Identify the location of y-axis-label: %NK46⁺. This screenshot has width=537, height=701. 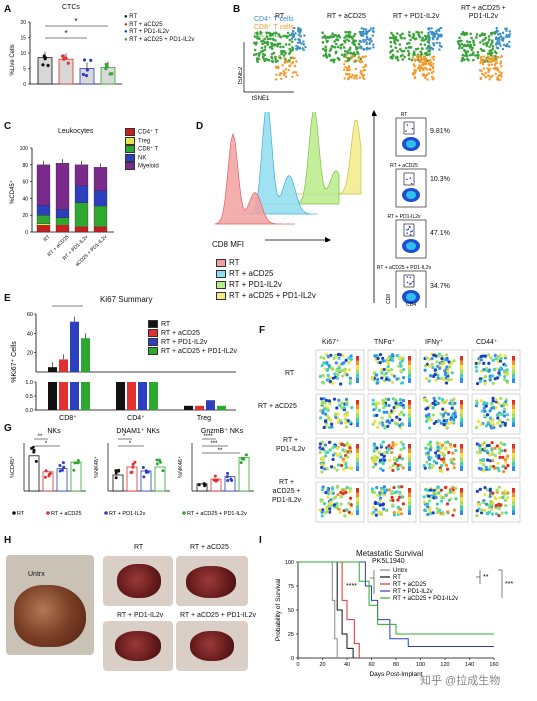
(180, 467).